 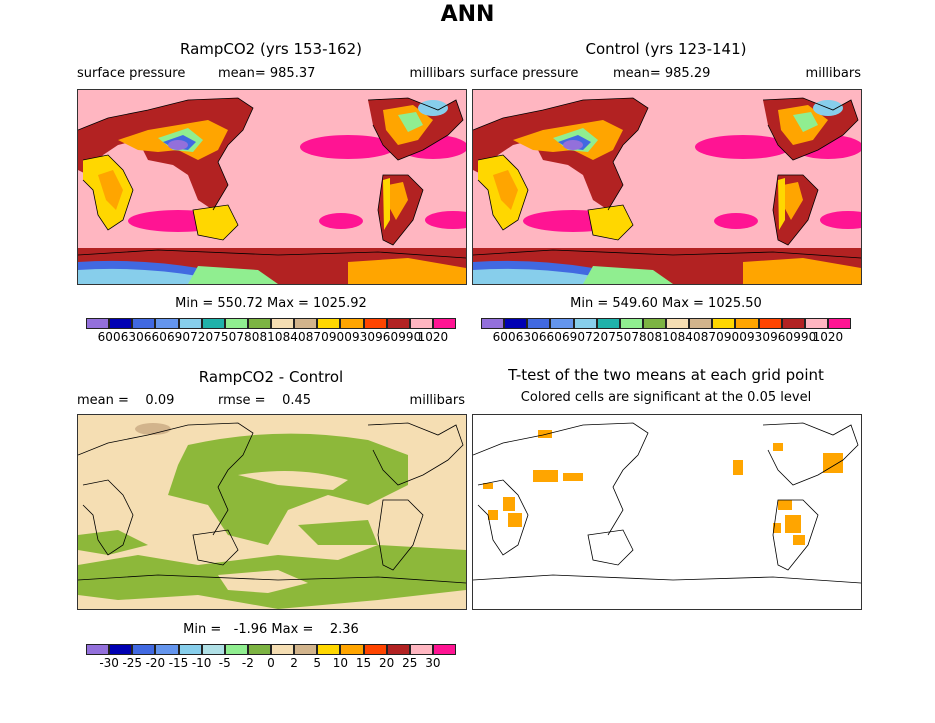 What do you see at coordinates (155, 663) in the screenshot?
I see `colorbar-tick-label: -20` at bounding box center [155, 663].